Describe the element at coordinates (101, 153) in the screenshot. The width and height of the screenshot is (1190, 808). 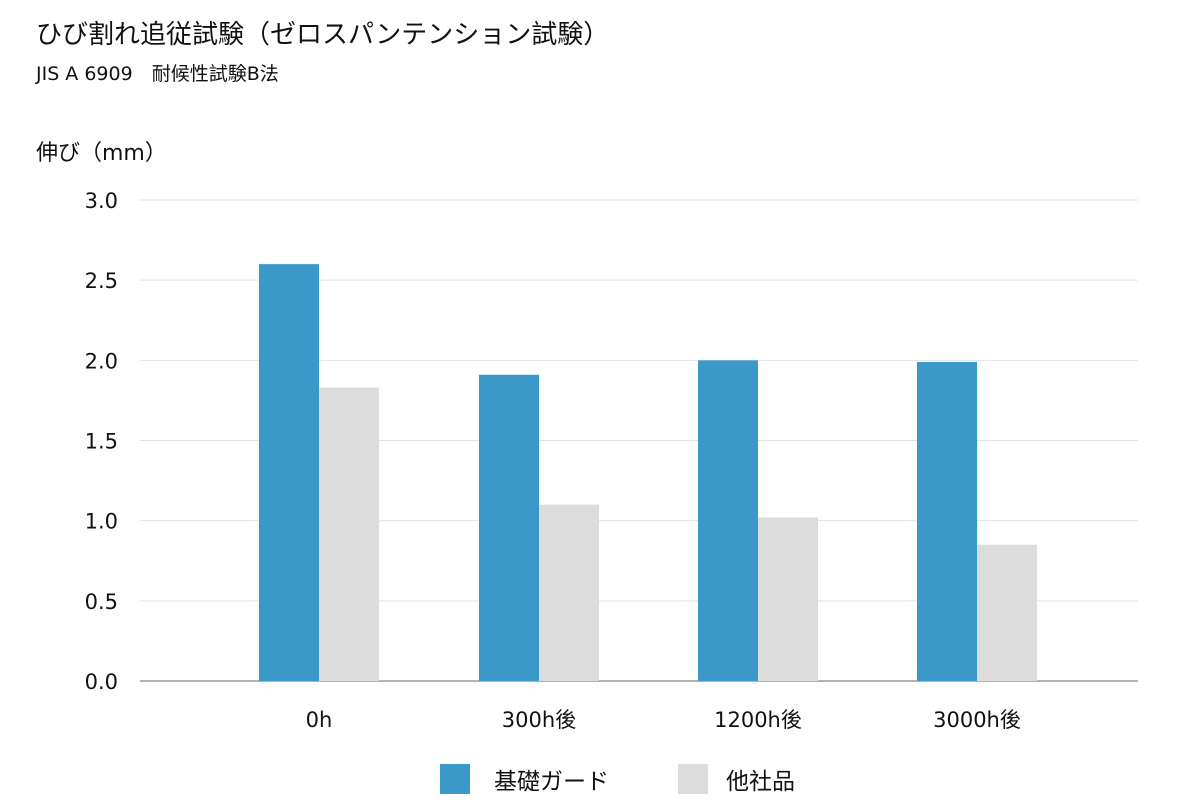
I see `y-axis-label: 伸び（mm）` at that location.